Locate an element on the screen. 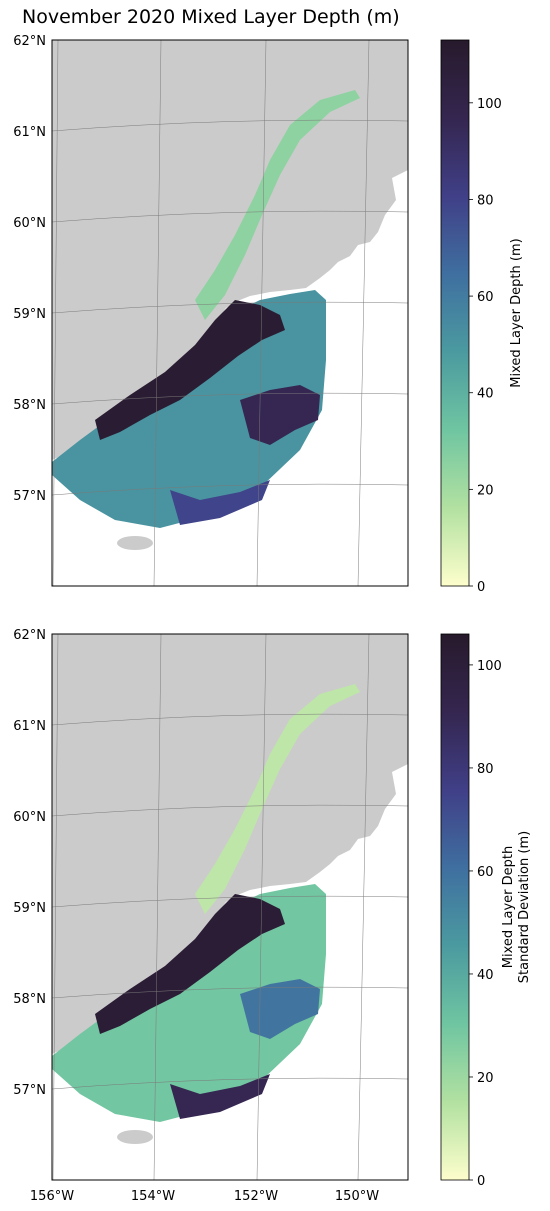 The width and height of the screenshot is (550, 1211). figure-title: November 2020 Mixed Layer Depth (m) is located at coordinates (211, 17).